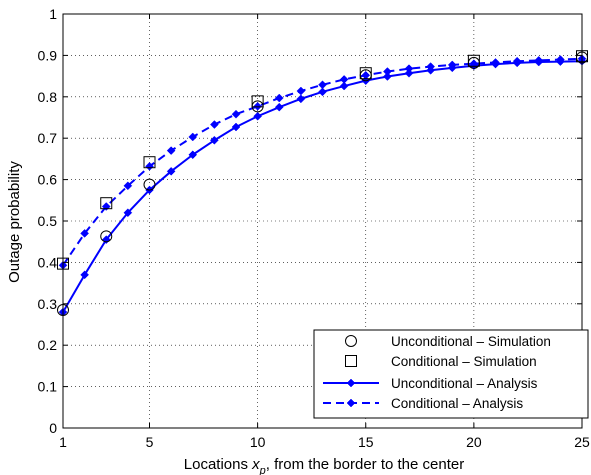 The height and width of the screenshot is (475, 591). What do you see at coordinates (48, 97) in the screenshot?
I see `y-tick-label: 0.8` at bounding box center [48, 97].